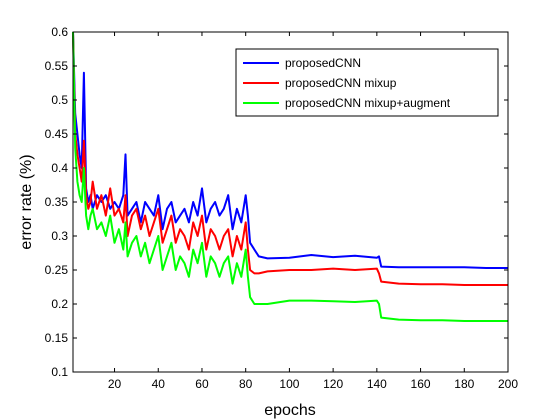 The image size is (560, 420). What do you see at coordinates (341, 83) in the screenshot?
I see `legend-label-2: proposedCNN mixup` at bounding box center [341, 83].